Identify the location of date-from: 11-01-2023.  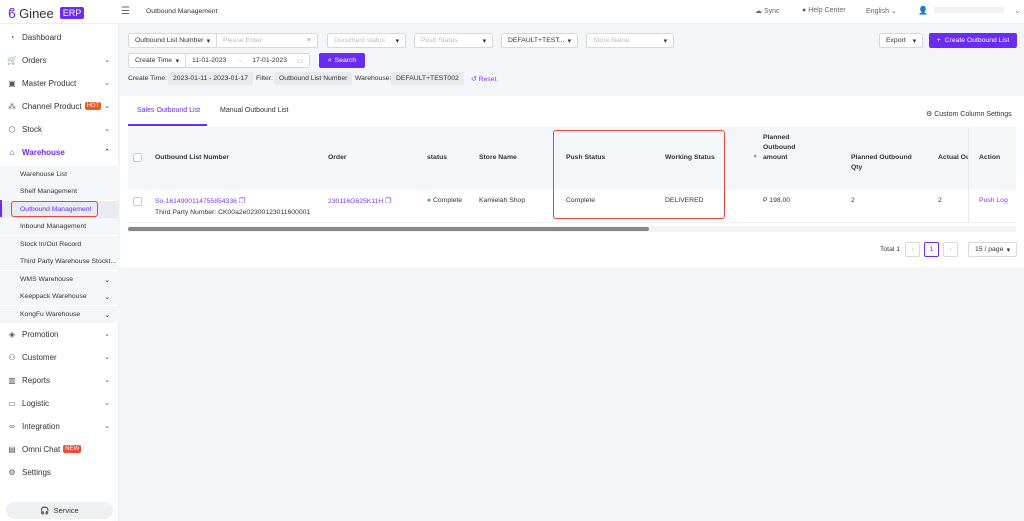
(209, 60).